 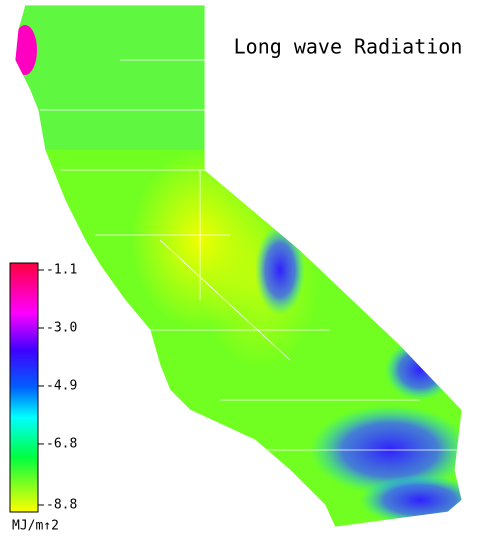 What do you see at coordinates (35, 526) in the screenshot?
I see `colorbar-unit: MJ/m↑2` at bounding box center [35, 526].